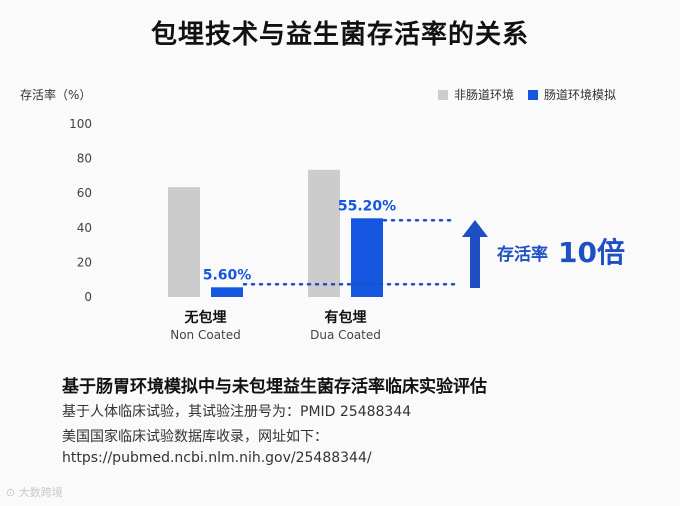  What do you see at coordinates (443, 94) in the screenshot?
I see `legend-swatch-gray` at bounding box center [443, 94].